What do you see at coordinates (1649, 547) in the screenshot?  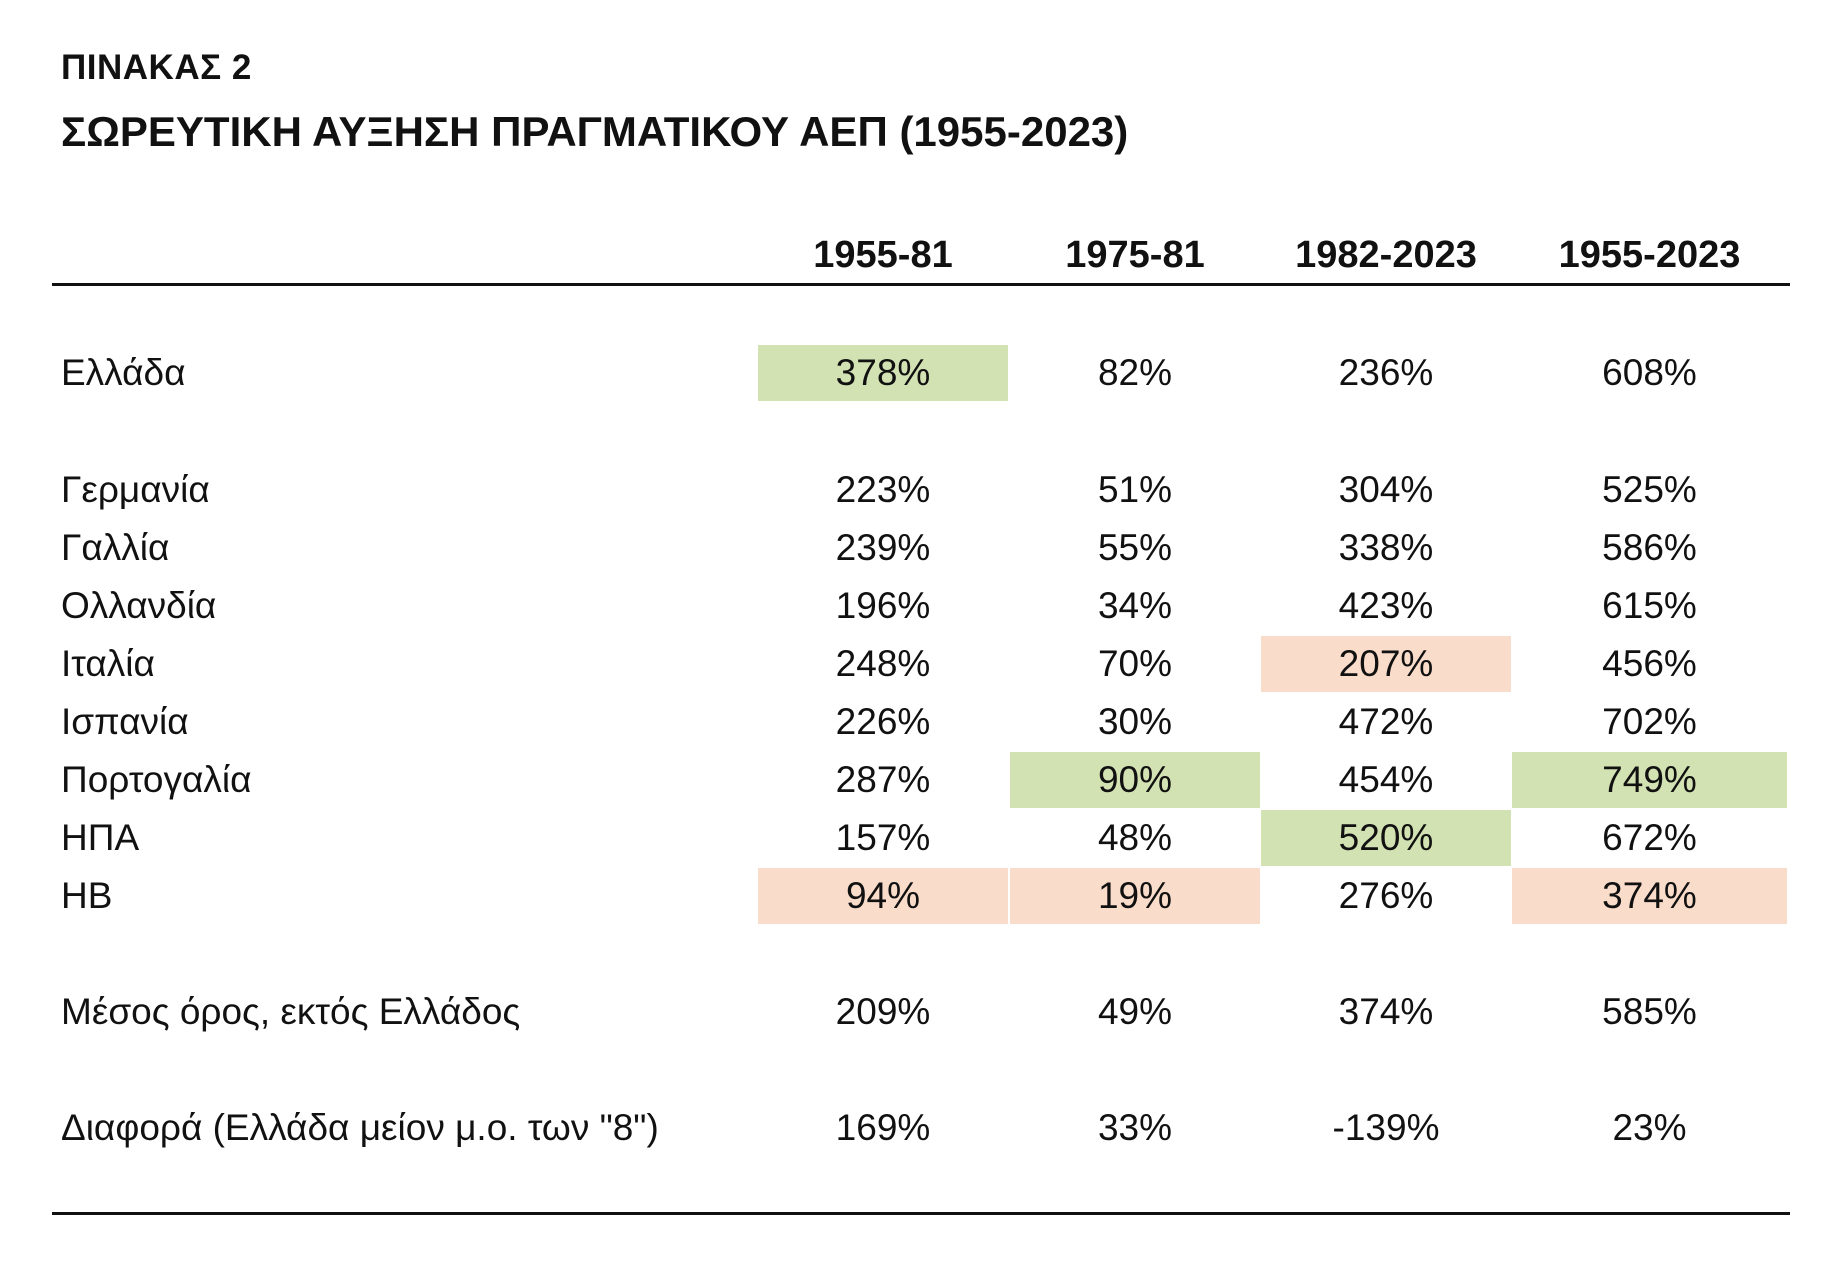 I see `table-cell: 586%` at bounding box center [1649, 547].